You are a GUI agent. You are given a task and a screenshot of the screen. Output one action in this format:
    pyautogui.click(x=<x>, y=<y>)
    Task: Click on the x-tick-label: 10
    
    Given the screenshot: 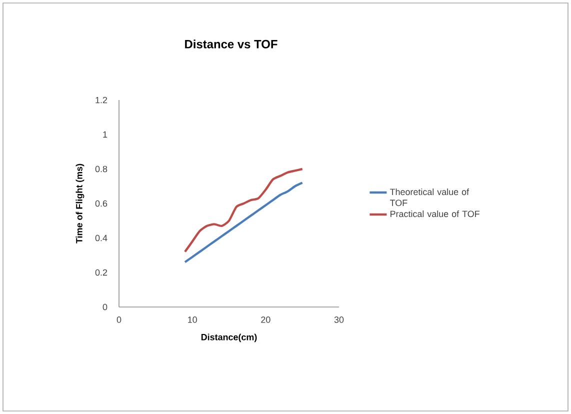 What is the action you would take?
    pyautogui.click(x=192, y=319)
    